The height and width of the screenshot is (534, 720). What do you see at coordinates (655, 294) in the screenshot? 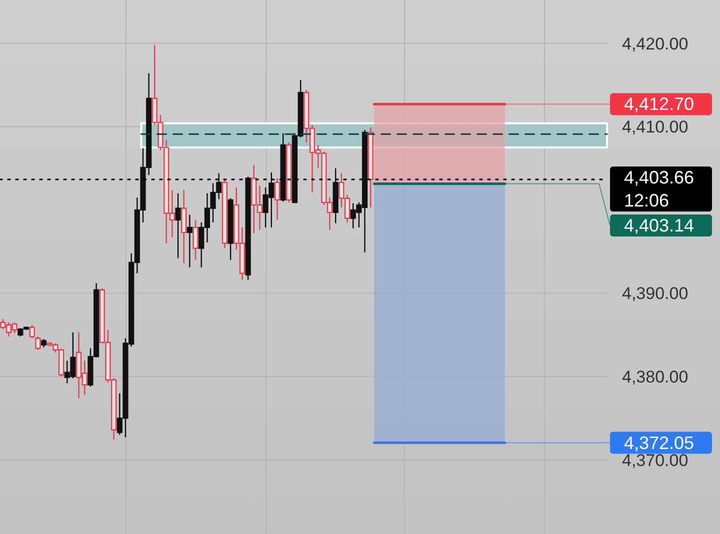
I see `y-tick-label: 4,390.00` at bounding box center [655, 294].